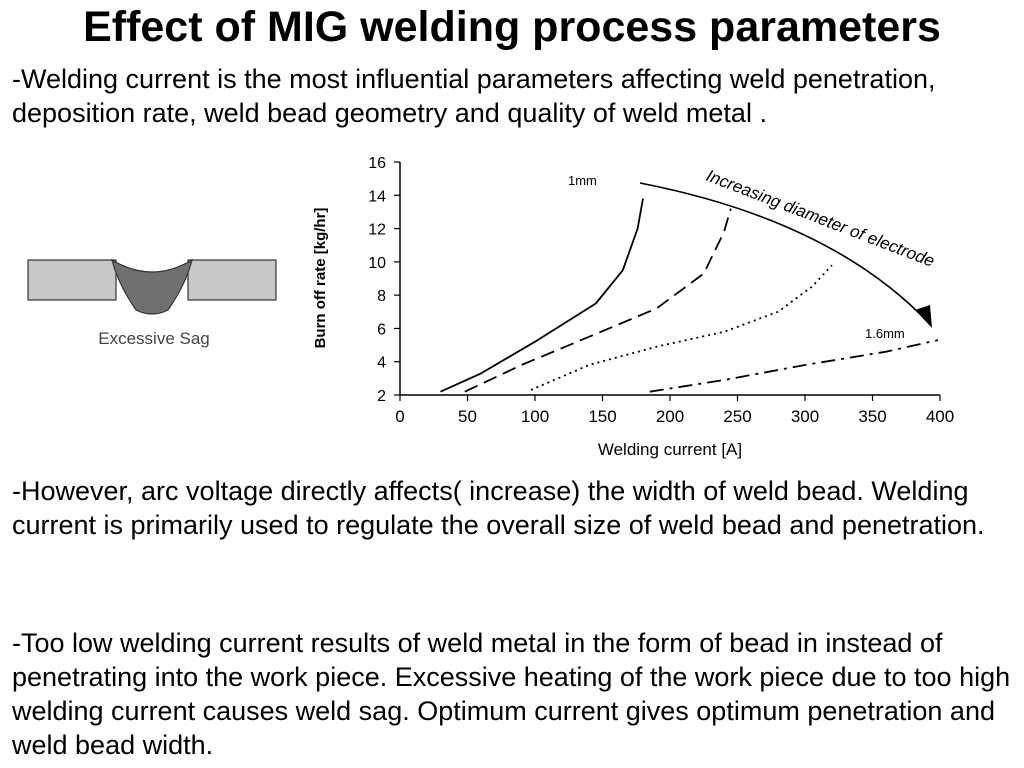 This screenshot has height=768, width=1024. I want to click on diameter-annotation: Increasing diameter of electrode, so click(821, 218).